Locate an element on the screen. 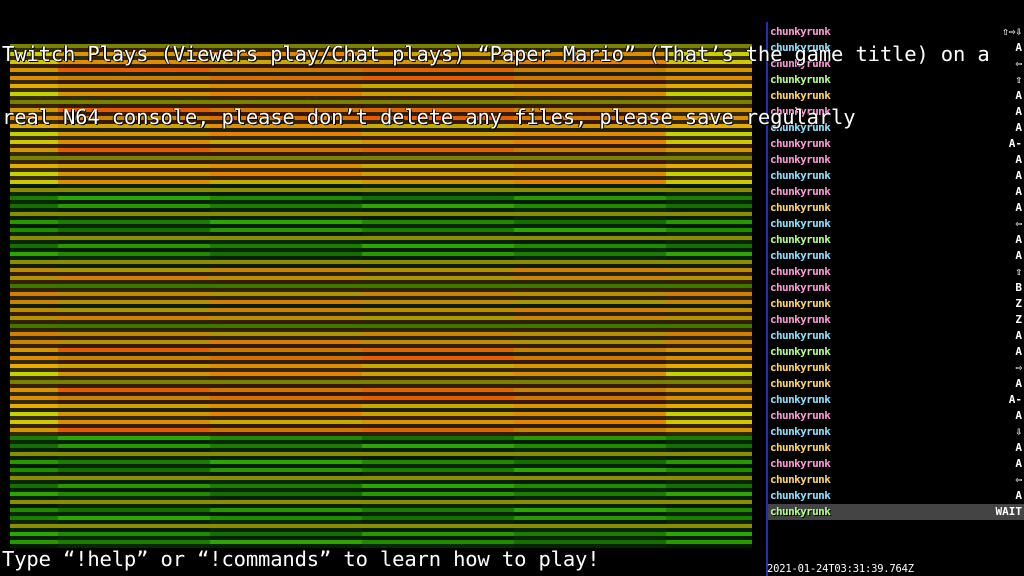  timestamp: 2021-01-24T03:31:39.764Z is located at coordinates (840, 569).